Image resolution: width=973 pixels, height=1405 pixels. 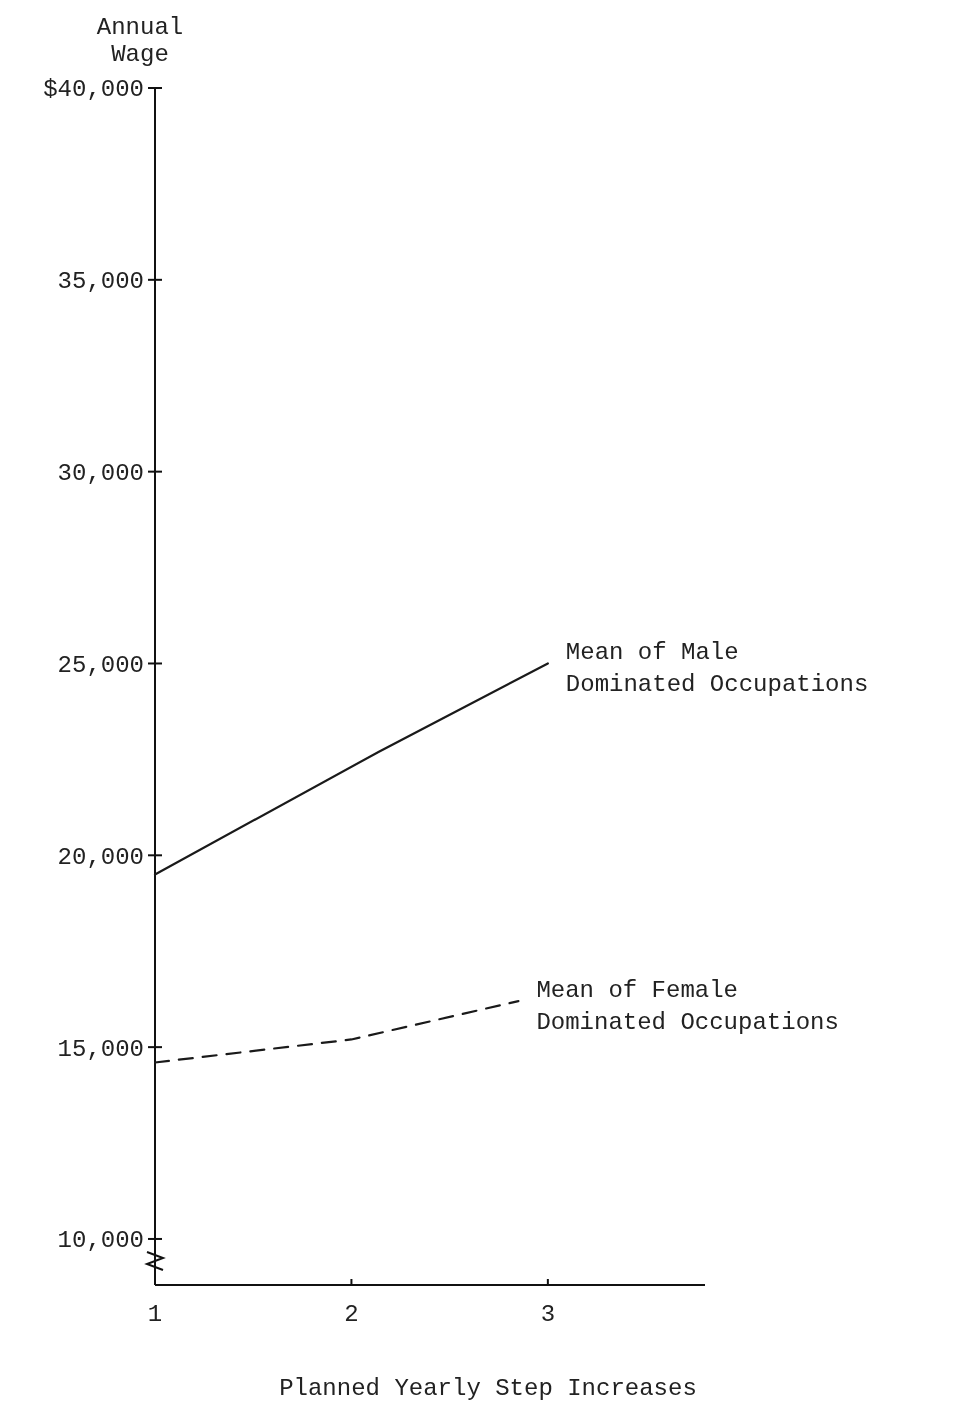 I want to click on series-label: Mean of Male Dominated Occupations, so click(x=717, y=669).